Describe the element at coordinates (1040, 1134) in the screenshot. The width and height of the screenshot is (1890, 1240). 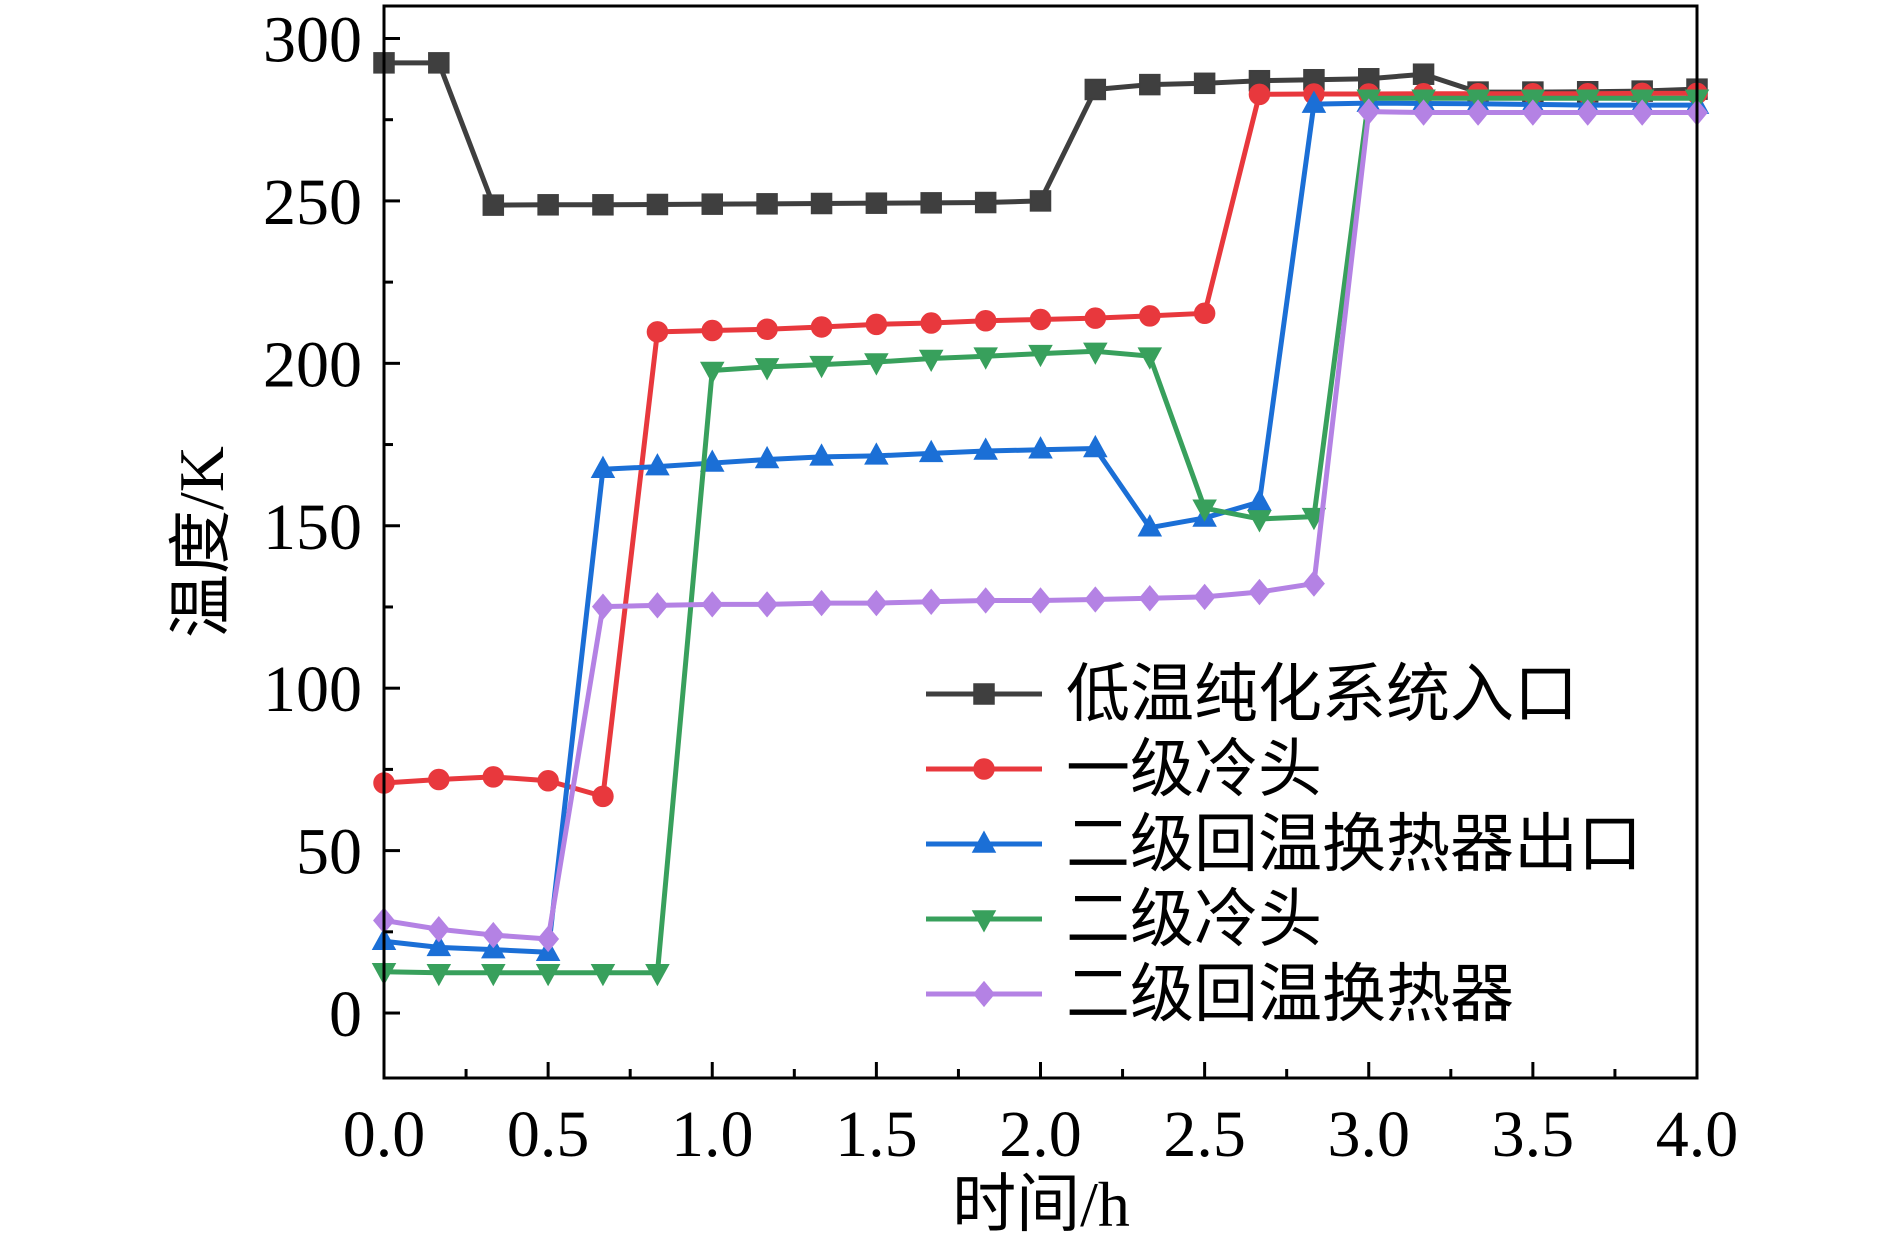
I see `x-tick-label: 2.0` at that location.